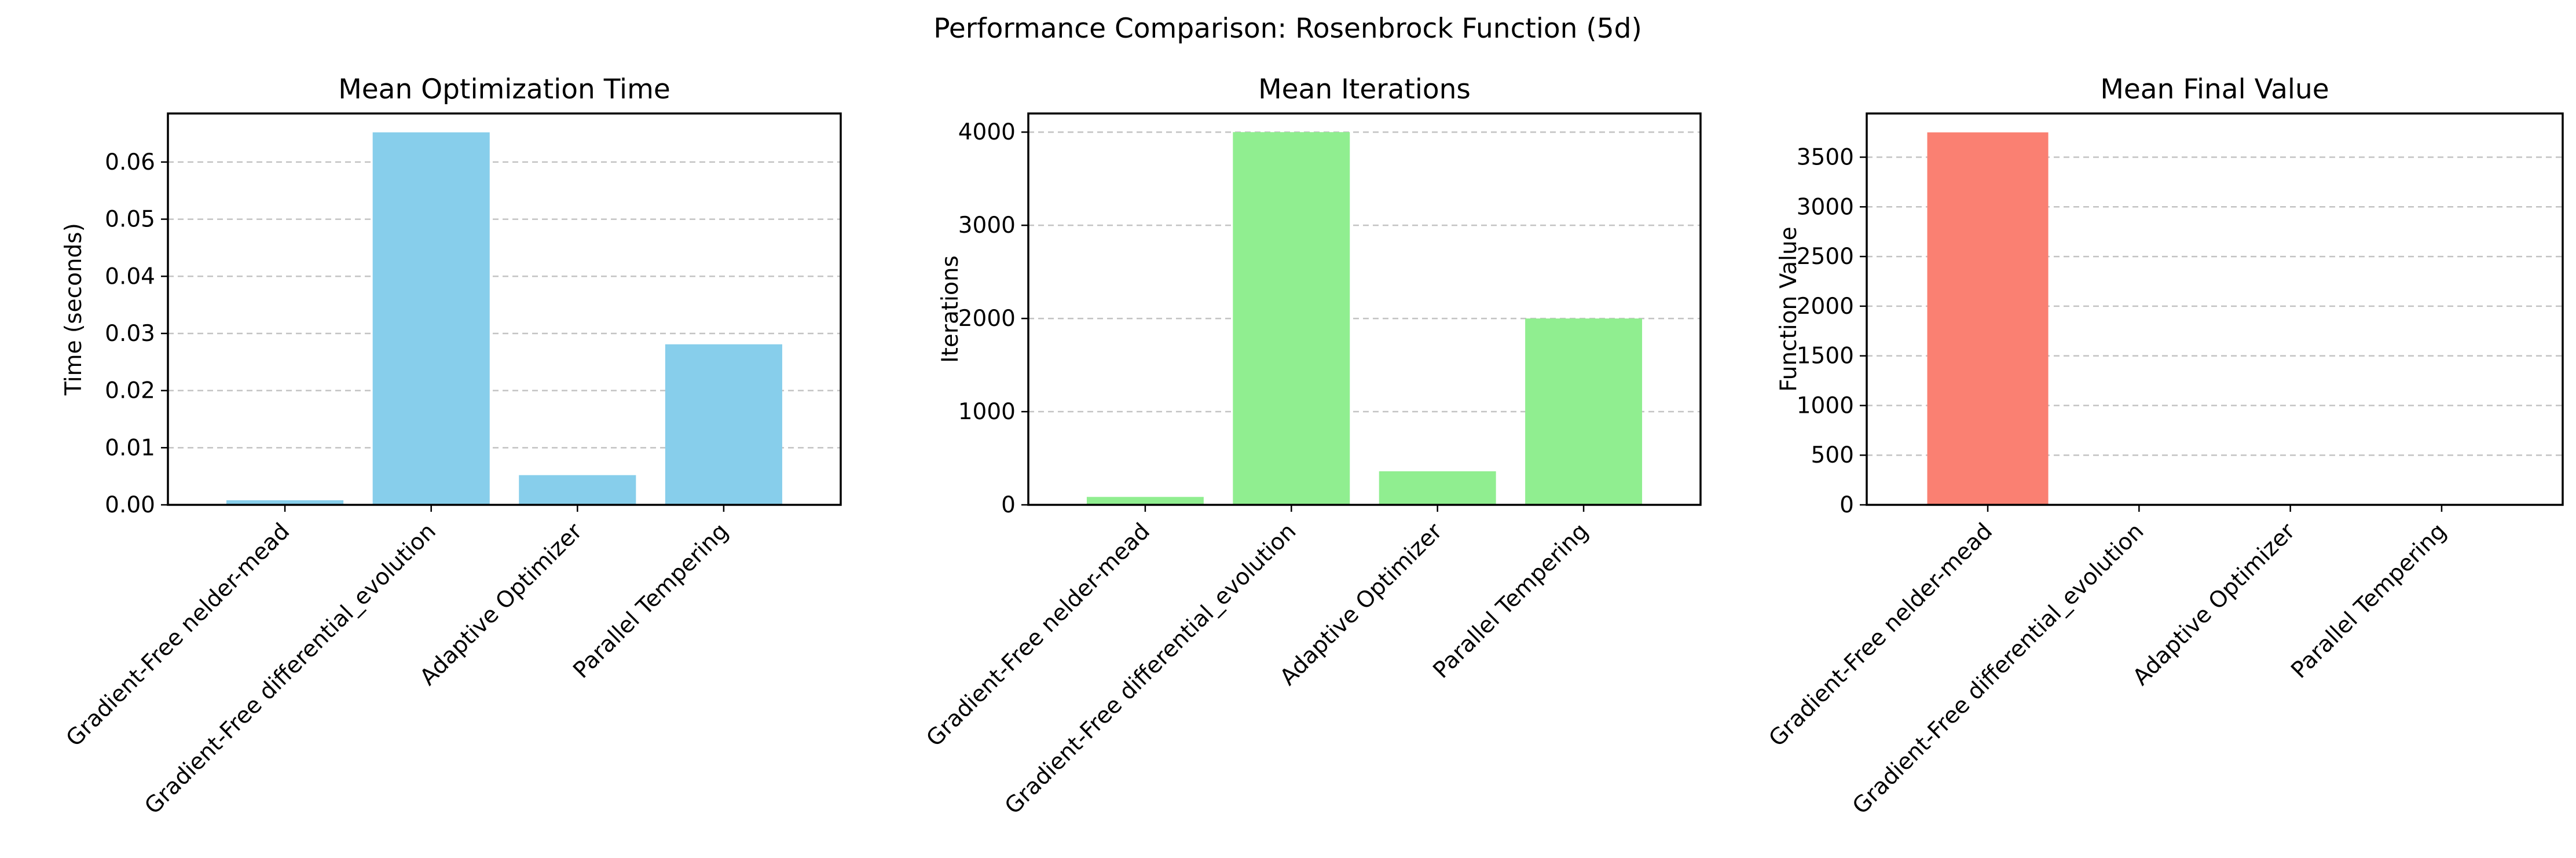 This screenshot has width=2576, height=858. What do you see at coordinates (1825, 356) in the screenshot?
I see `y-tick-label: 1500` at bounding box center [1825, 356].